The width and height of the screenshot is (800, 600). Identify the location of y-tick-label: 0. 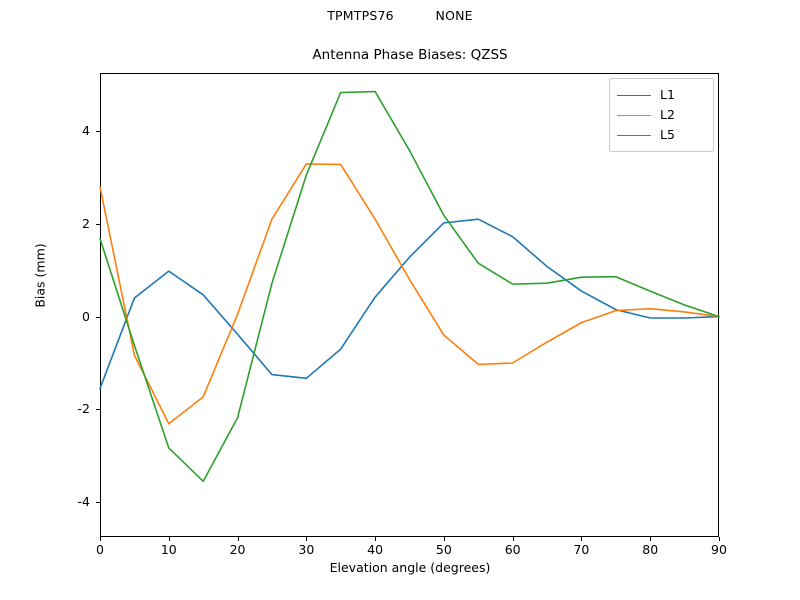
(86, 316).